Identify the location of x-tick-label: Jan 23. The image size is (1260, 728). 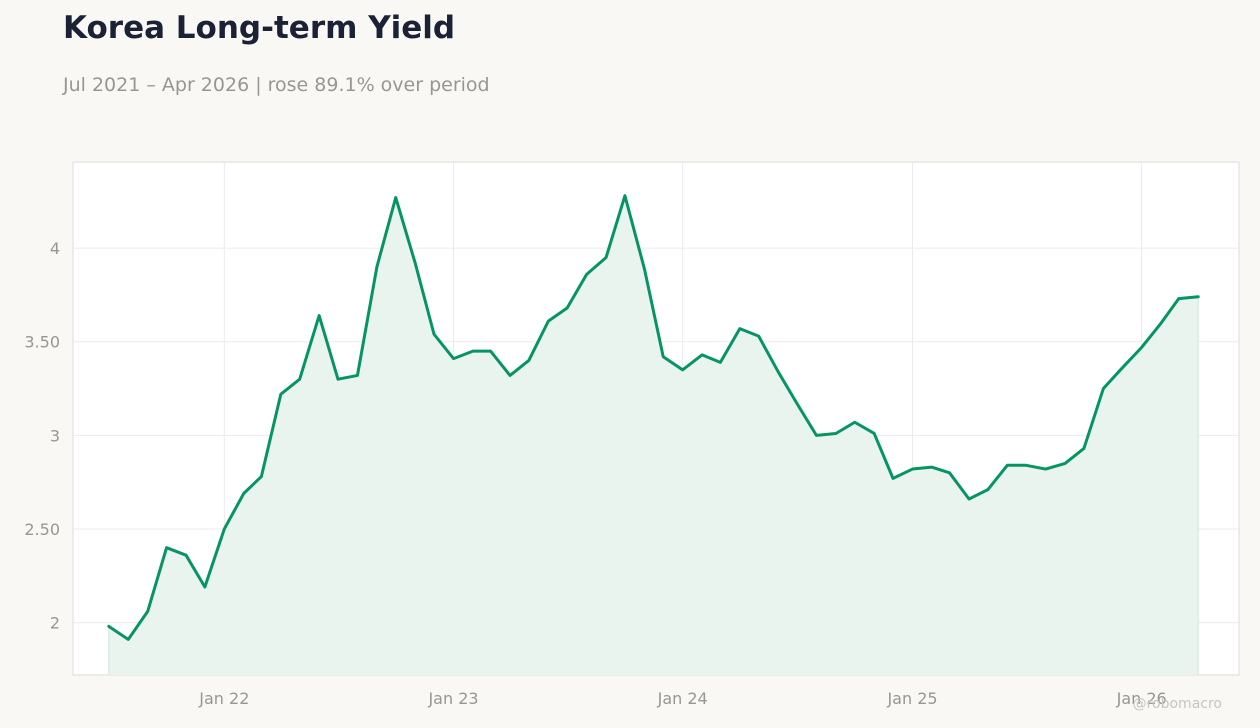
(452, 698).